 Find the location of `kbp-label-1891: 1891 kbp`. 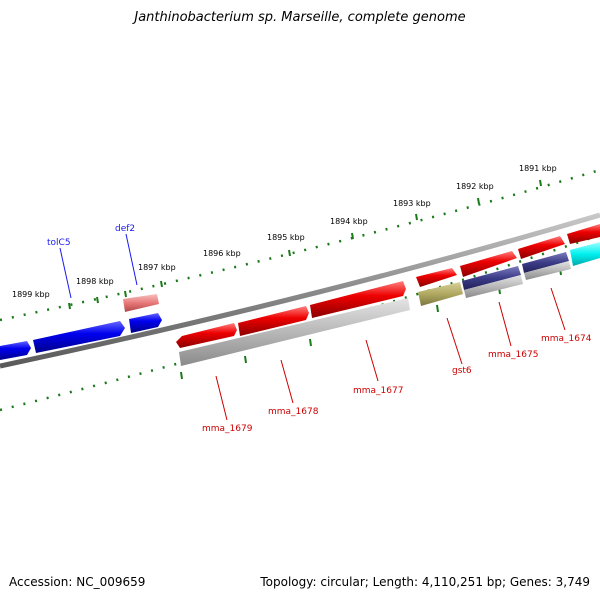

kbp-label-1891: 1891 kbp is located at coordinates (538, 168).